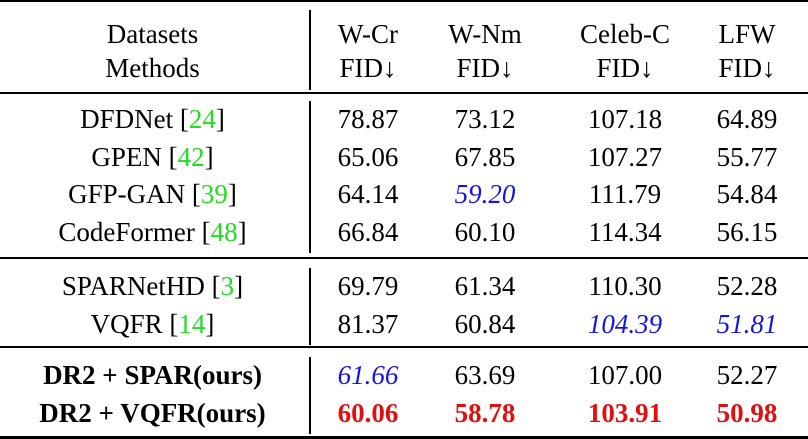 This screenshot has width=808, height=439. What do you see at coordinates (747, 34) in the screenshot?
I see `header-lfw: LFW` at bounding box center [747, 34].